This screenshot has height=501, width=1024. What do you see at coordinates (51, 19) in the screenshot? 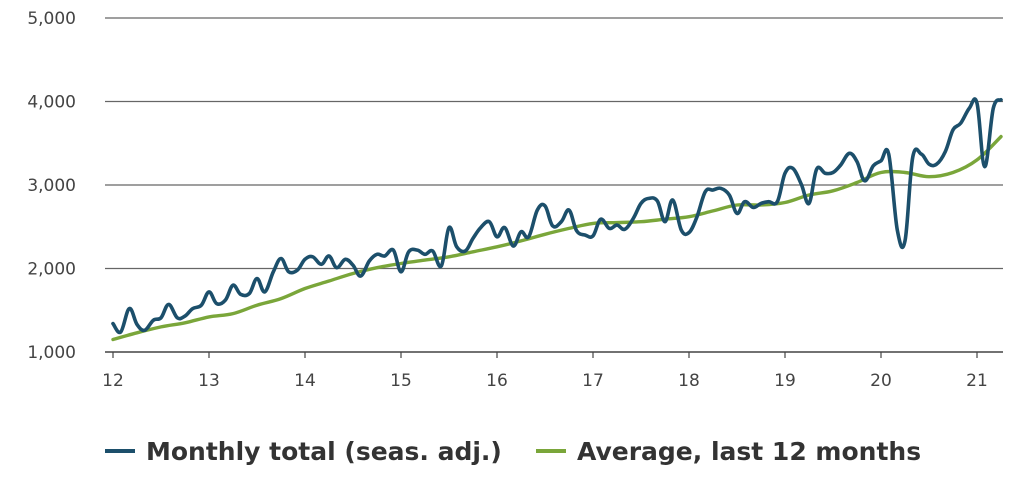
I see `y-tick-label: 5,000` at bounding box center [51, 19].